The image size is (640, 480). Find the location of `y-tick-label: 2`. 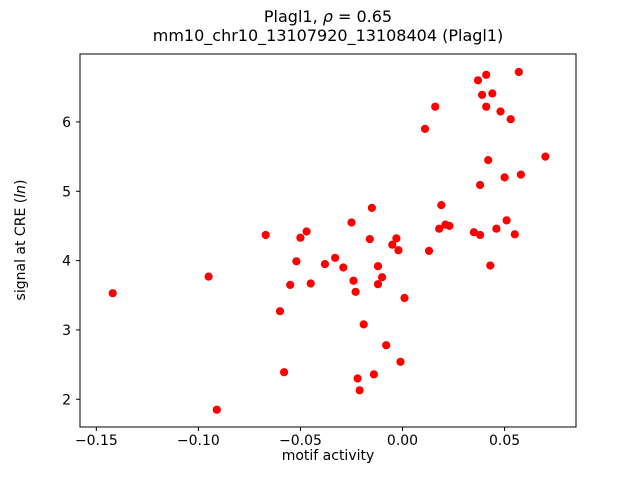

y-tick-label: 2 is located at coordinates (66, 400).